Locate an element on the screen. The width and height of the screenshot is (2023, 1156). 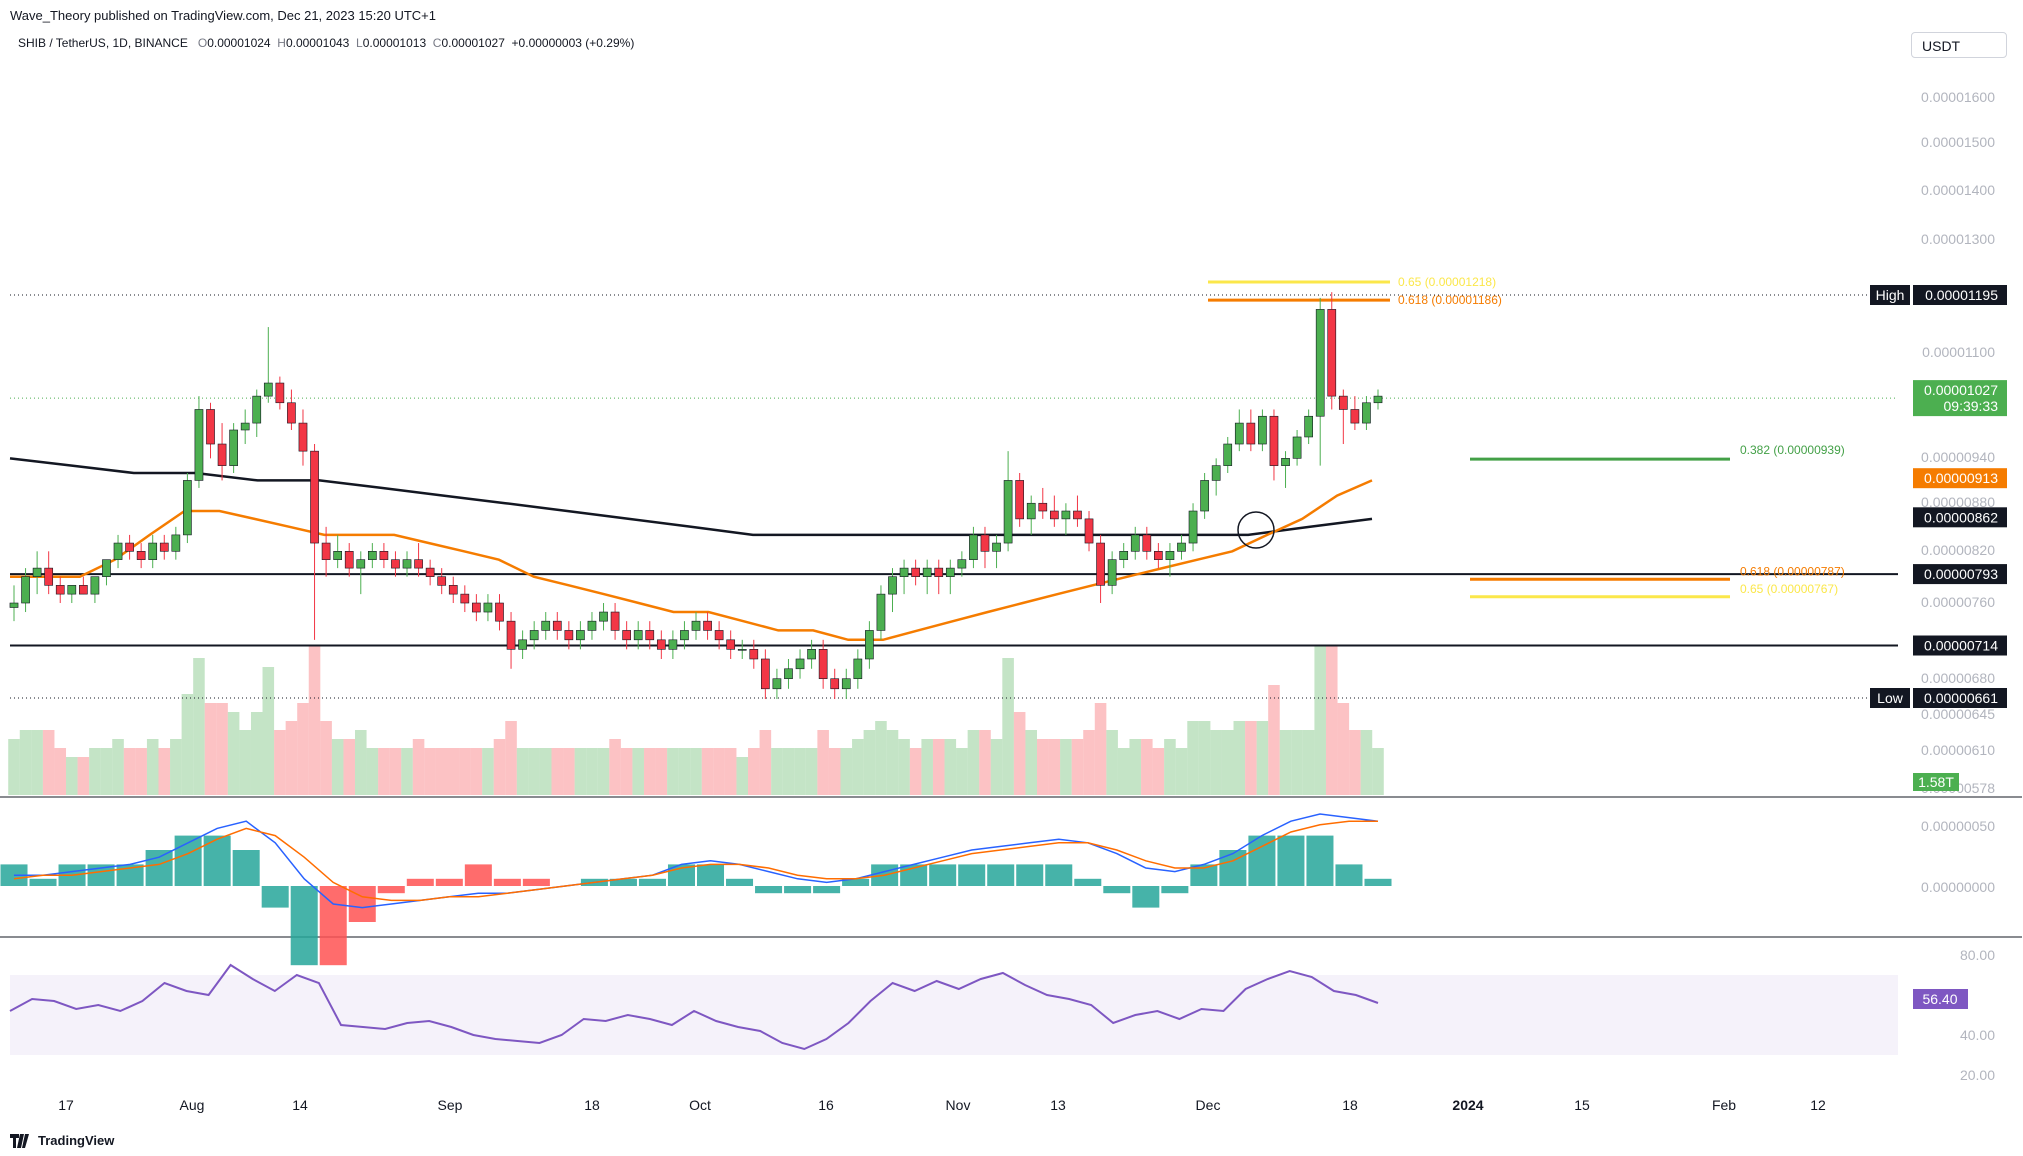
x-tick-label: 2024 is located at coordinates (1467, 1105).